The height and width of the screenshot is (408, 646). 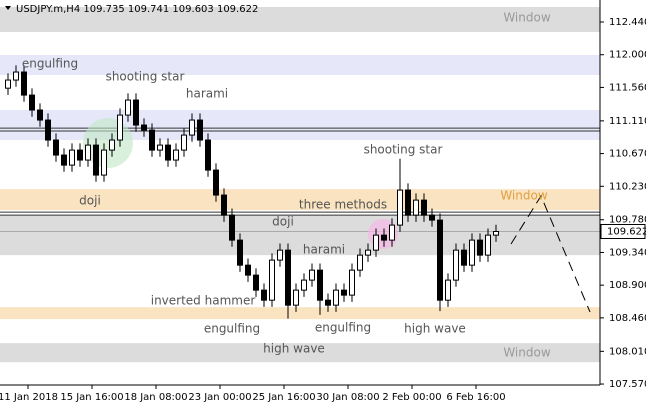 What do you see at coordinates (29, 397) in the screenshot?
I see `x-tick-label: 11 Jan 2018` at bounding box center [29, 397].